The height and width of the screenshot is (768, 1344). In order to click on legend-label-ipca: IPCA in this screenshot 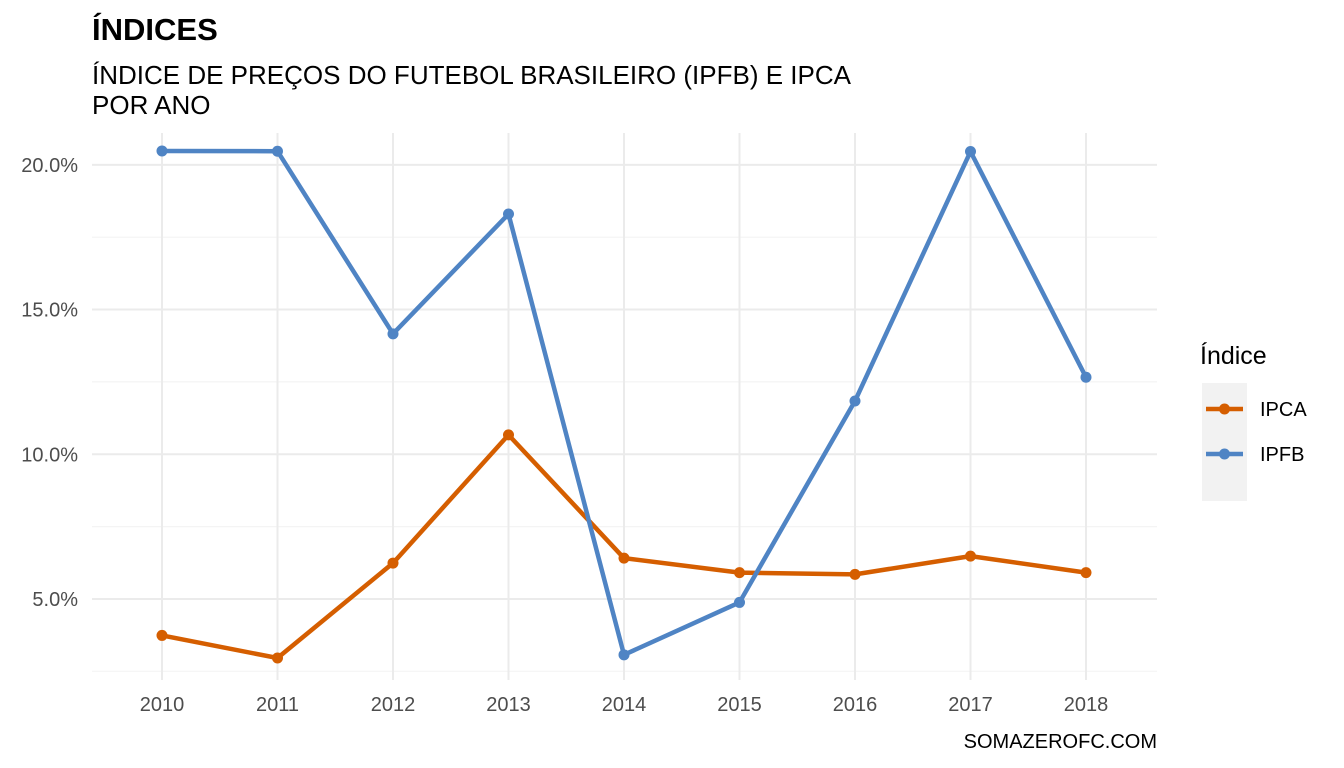, I will do `click(1283, 410)`.